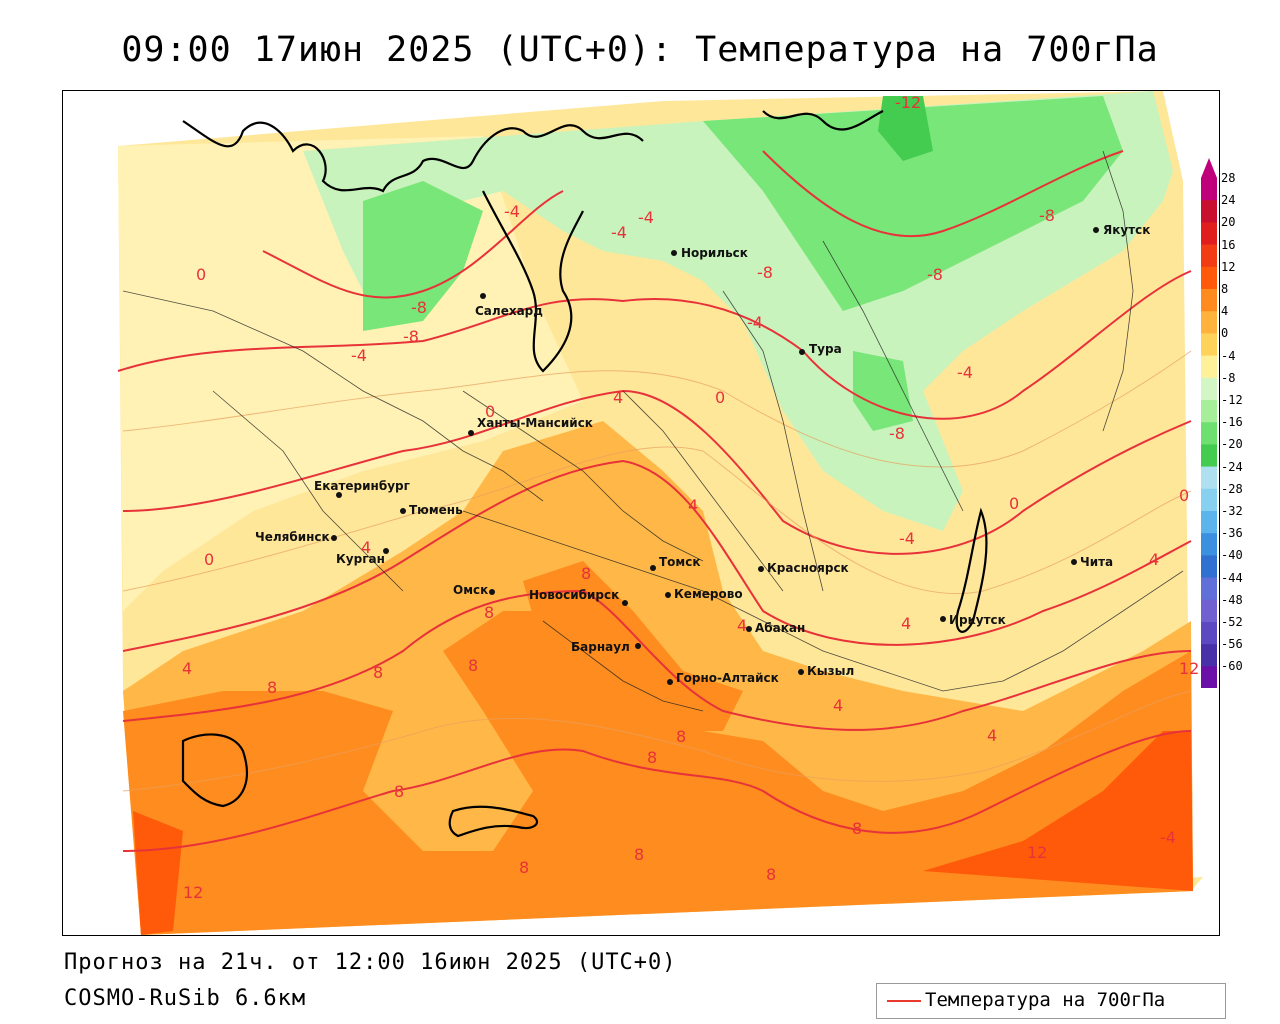 The image size is (1280, 1024). What do you see at coordinates (680, 562) in the screenshot?
I see `svg-text: Томск` at bounding box center [680, 562].